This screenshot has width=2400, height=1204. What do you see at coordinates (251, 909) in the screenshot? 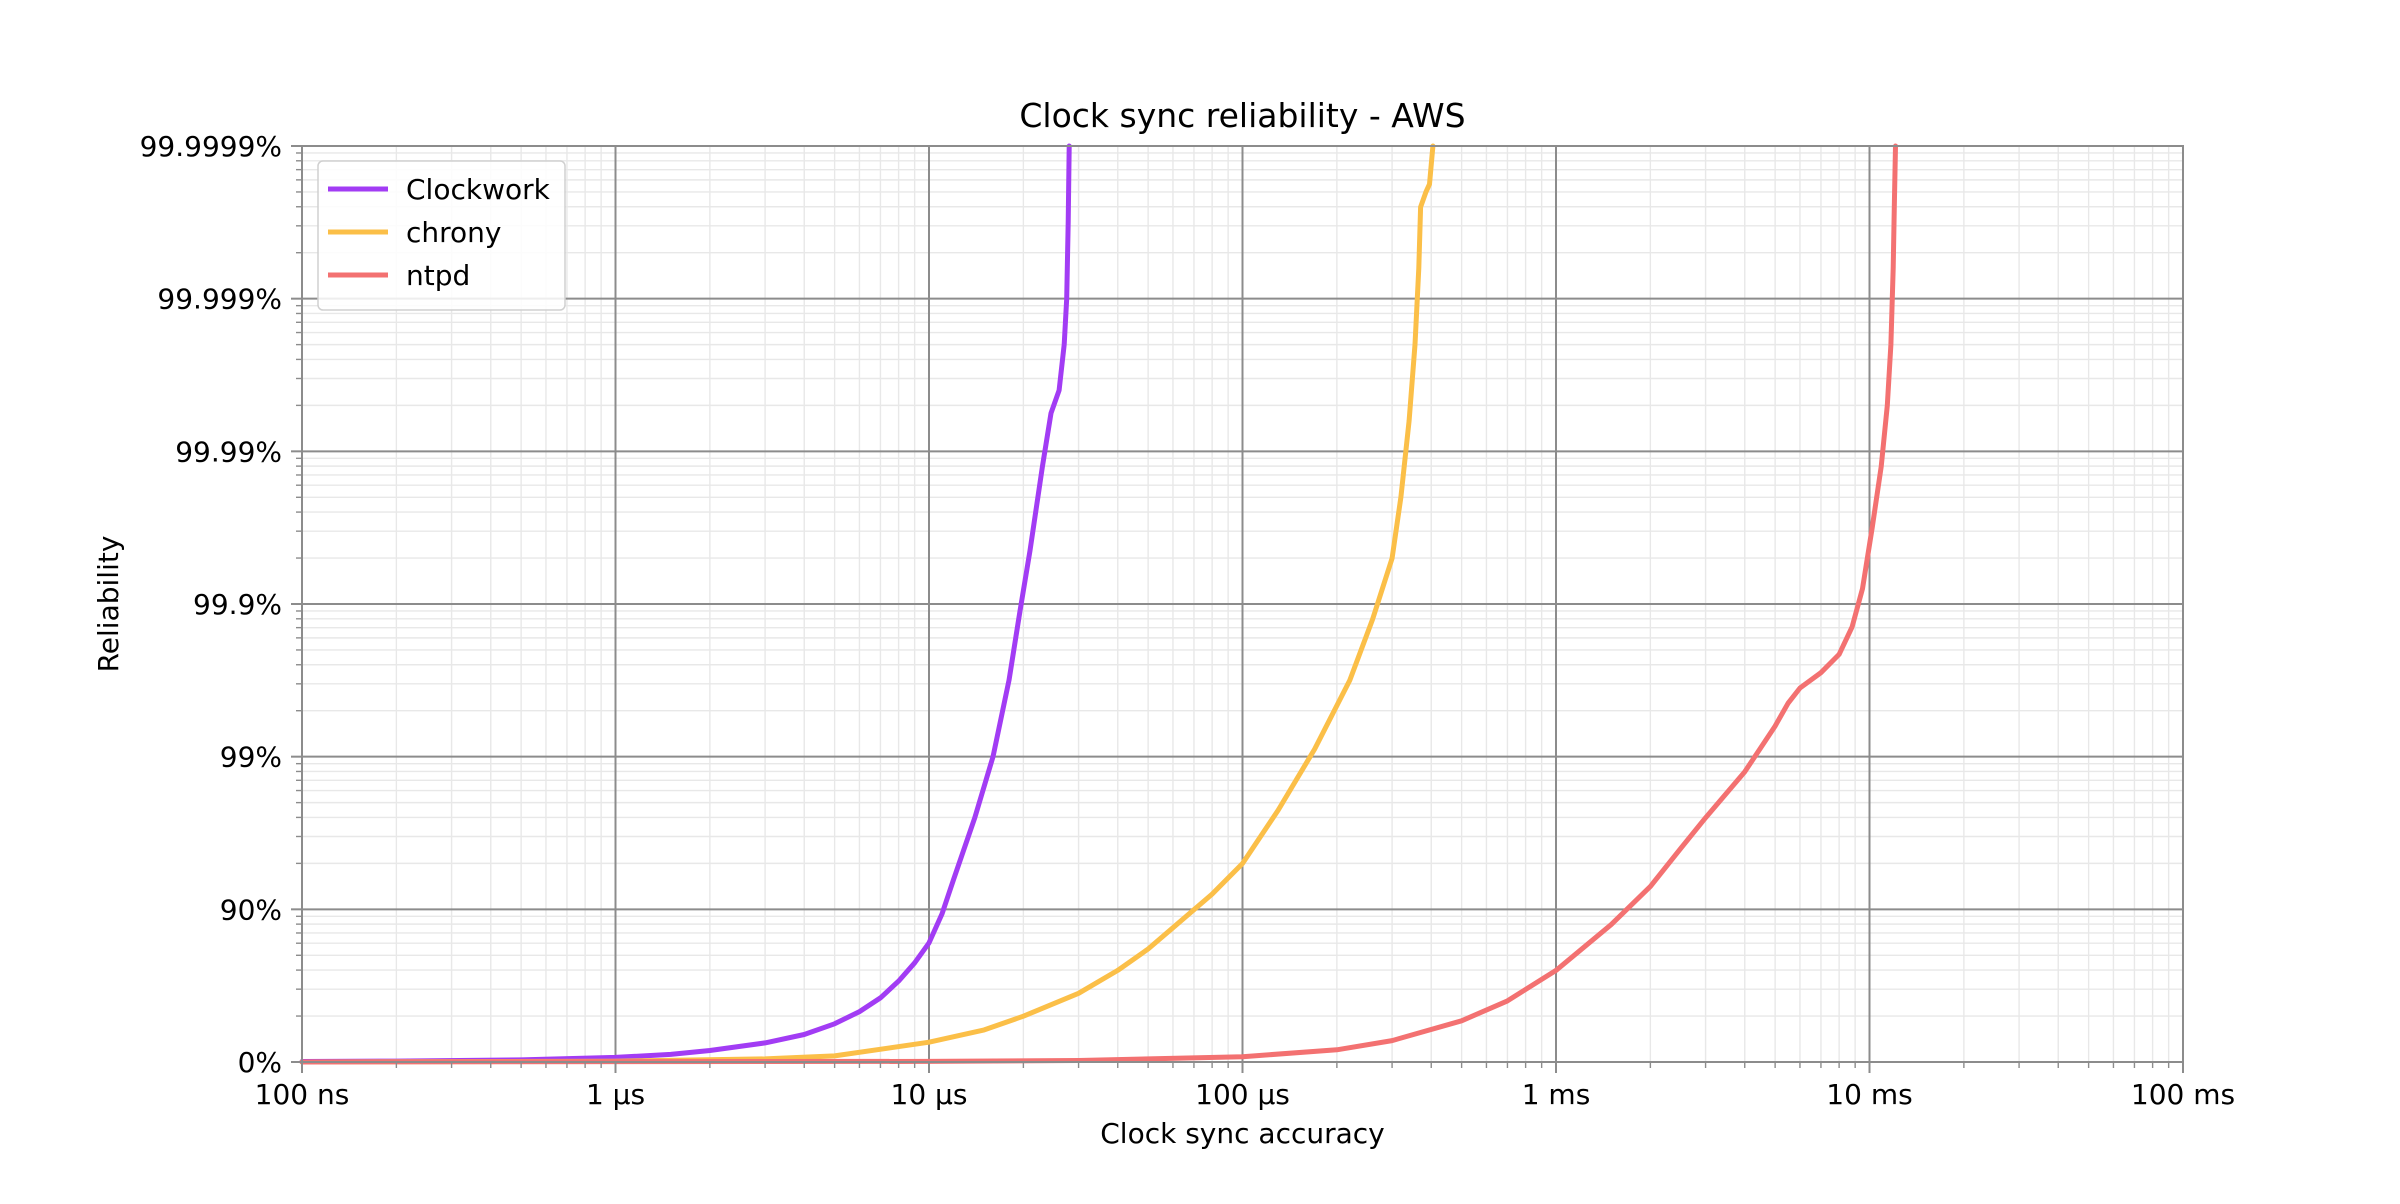
I see `y-tick-label: 90%` at bounding box center [251, 909].